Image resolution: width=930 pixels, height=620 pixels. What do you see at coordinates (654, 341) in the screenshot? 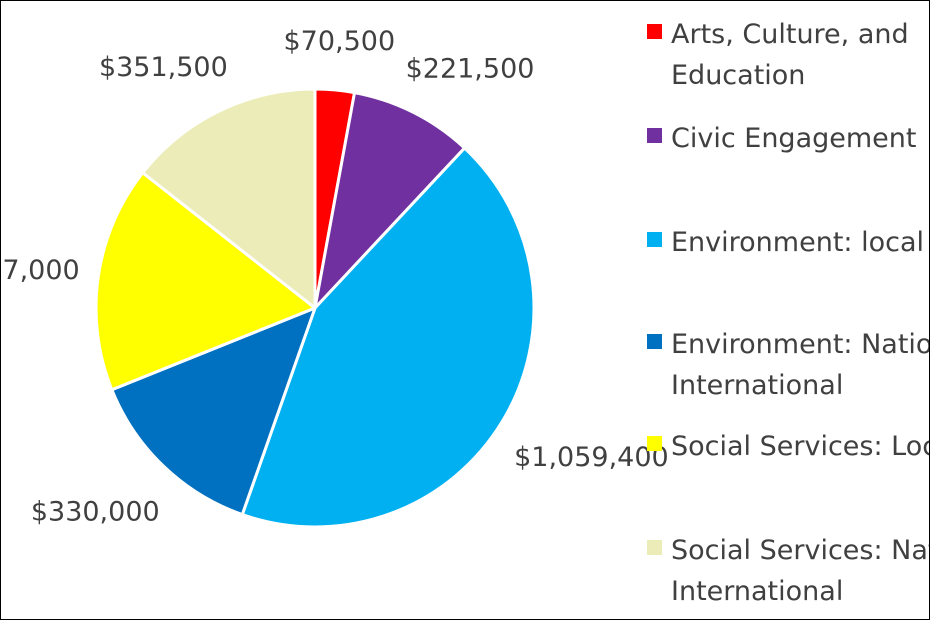
I see `legend-swatch-environment-national-international` at bounding box center [654, 341].